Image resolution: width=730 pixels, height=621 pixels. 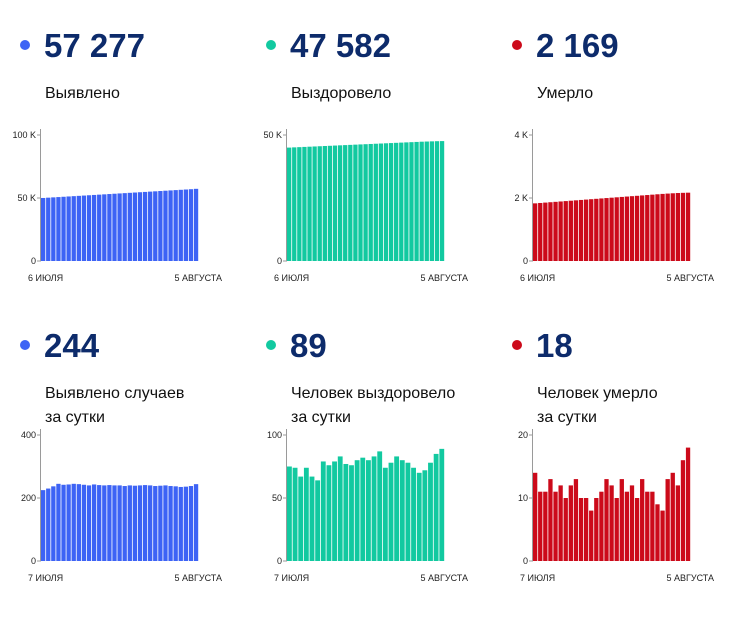 I want to click on y-tick-label: 100 K, so click(x=24, y=135).